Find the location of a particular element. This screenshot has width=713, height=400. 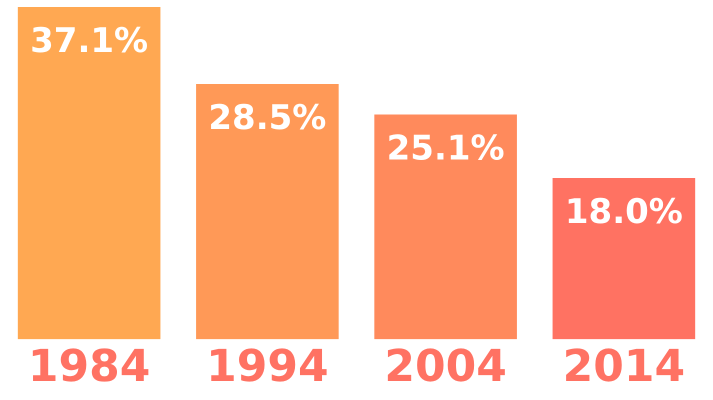

data-label: 25.1% is located at coordinates (445, 148).